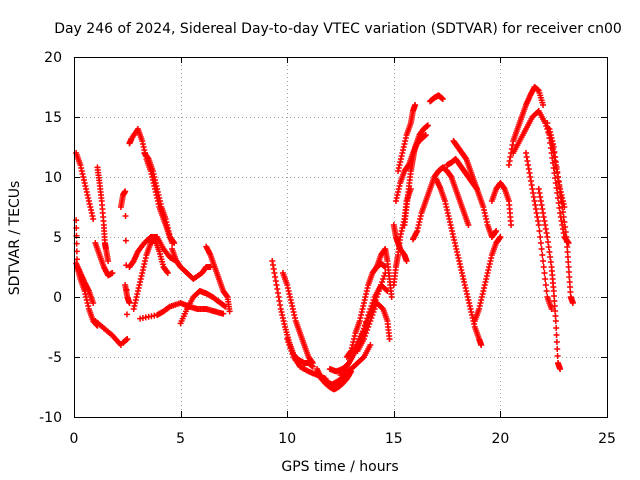  What do you see at coordinates (50, 418) in the screenshot?
I see `y-tick-label: -10` at bounding box center [50, 418].